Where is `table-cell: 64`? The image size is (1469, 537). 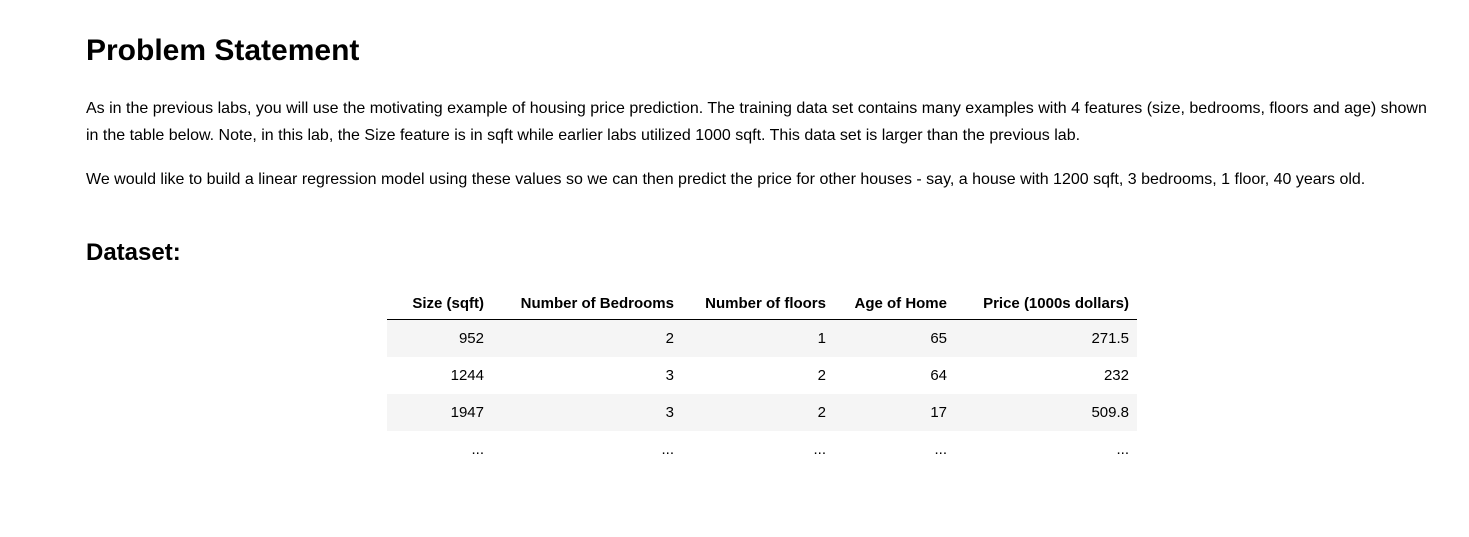 table-cell: 64 is located at coordinates (938, 376).